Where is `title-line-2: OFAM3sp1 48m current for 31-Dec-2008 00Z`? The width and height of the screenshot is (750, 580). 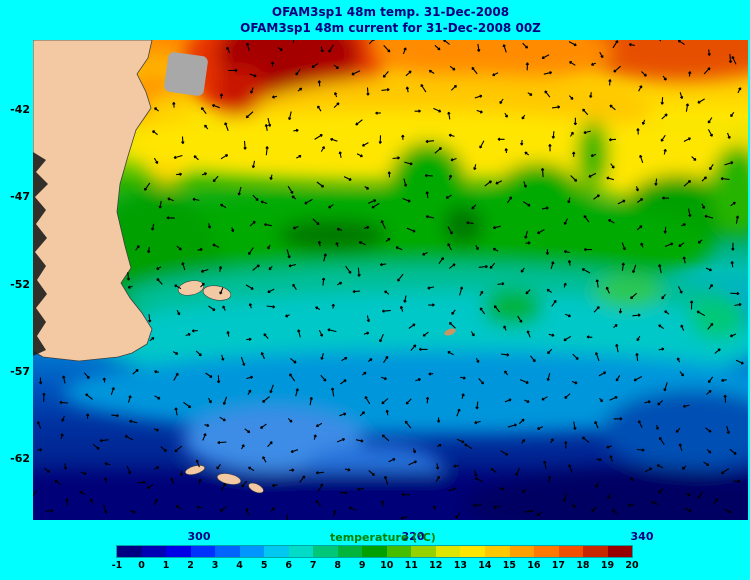 title-line-2: OFAM3sp1 48m current for 31-Dec-2008 00Z is located at coordinates (390, 28).